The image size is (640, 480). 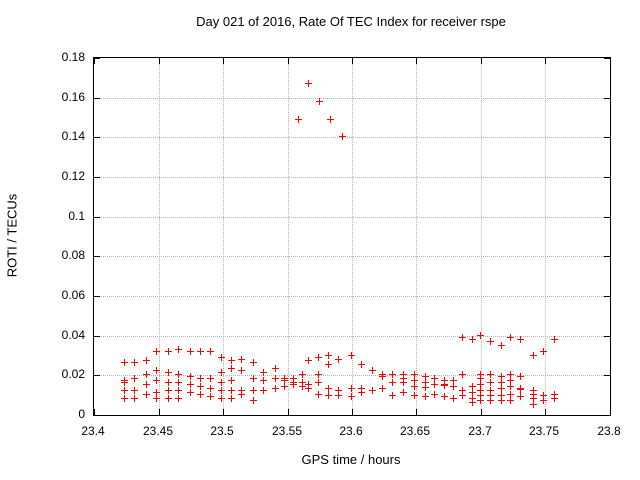 I want to click on x-tick-label: 23.6, so click(x=351, y=431).